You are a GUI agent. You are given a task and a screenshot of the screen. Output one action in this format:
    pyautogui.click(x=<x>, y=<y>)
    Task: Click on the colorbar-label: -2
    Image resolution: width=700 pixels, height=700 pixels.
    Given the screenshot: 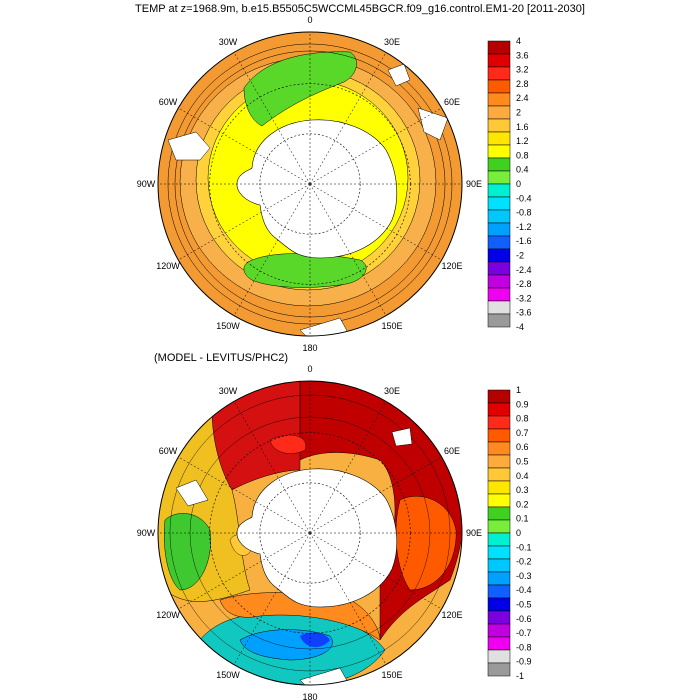 What is the action you would take?
    pyautogui.click(x=520, y=256)
    